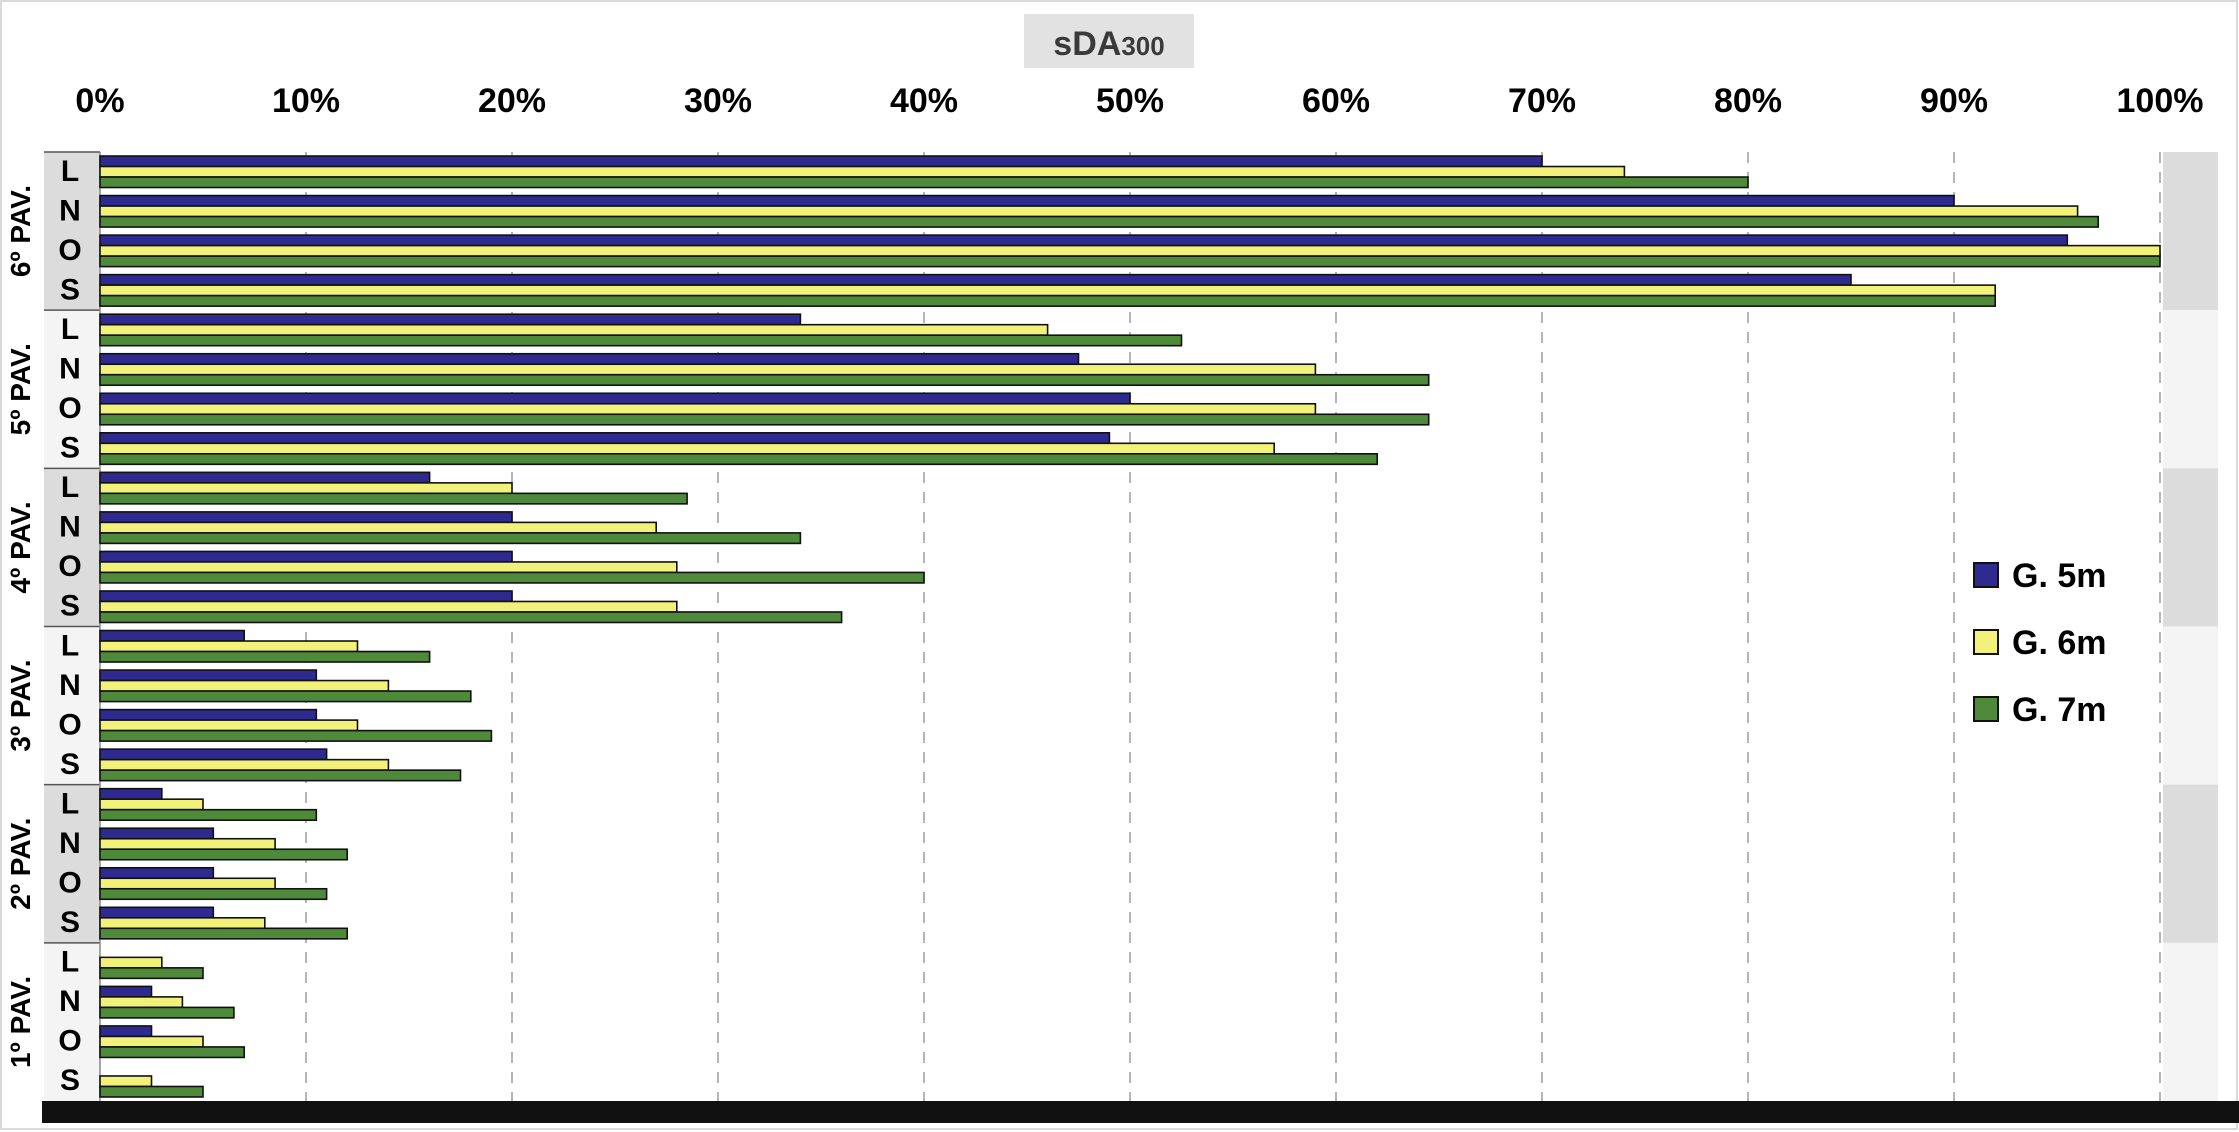 The height and width of the screenshot is (1132, 2239). I want to click on chart-title: sDA300, so click(1108, 44).